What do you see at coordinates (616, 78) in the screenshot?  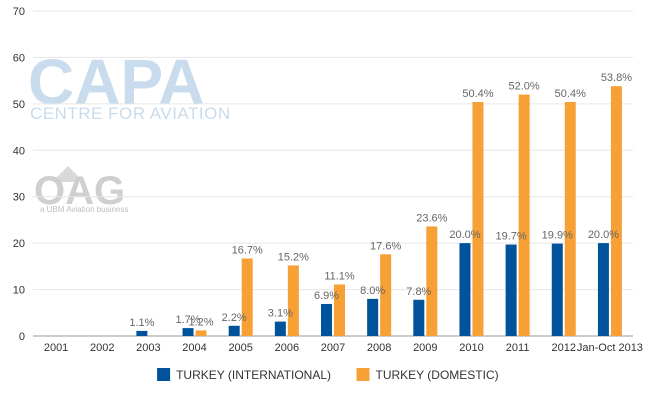 I see `data-label: 53.8%` at bounding box center [616, 78].